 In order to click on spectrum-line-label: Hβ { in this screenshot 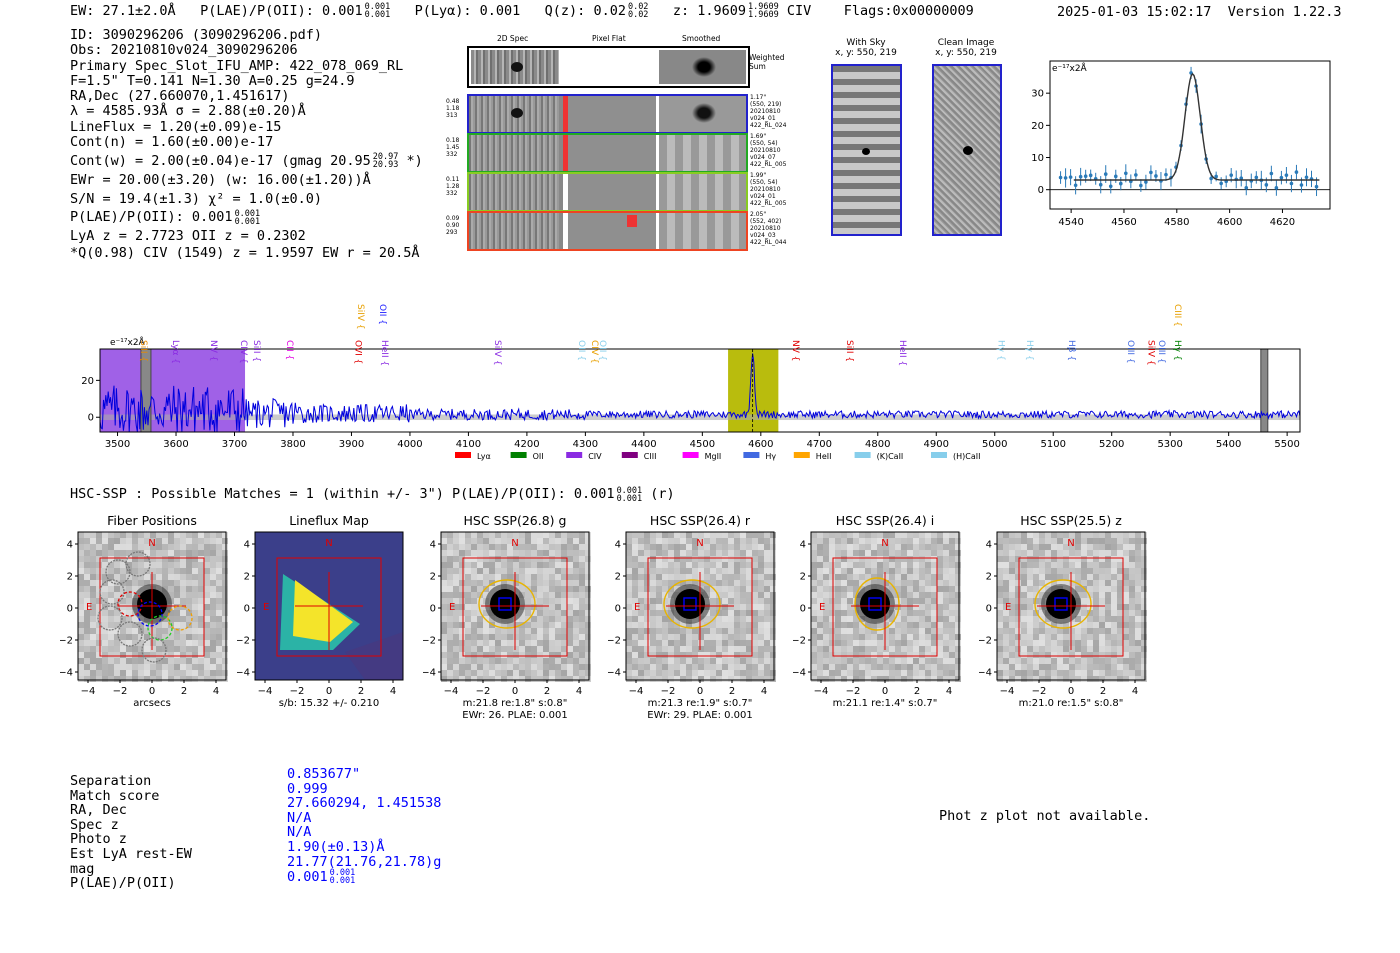, I will do `click(1071, 350)`.